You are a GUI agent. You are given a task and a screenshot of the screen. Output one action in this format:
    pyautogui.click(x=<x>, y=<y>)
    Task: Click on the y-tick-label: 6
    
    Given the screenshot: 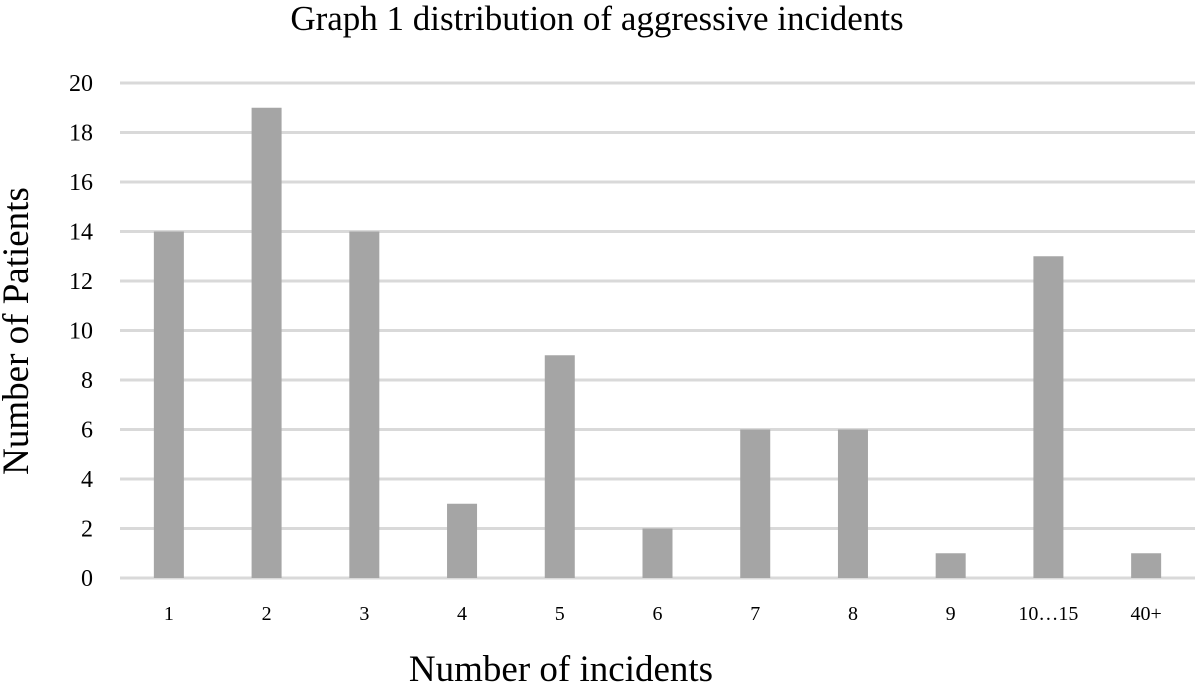 What is the action you would take?
    pyautogui.click(x=87, y=431)
    